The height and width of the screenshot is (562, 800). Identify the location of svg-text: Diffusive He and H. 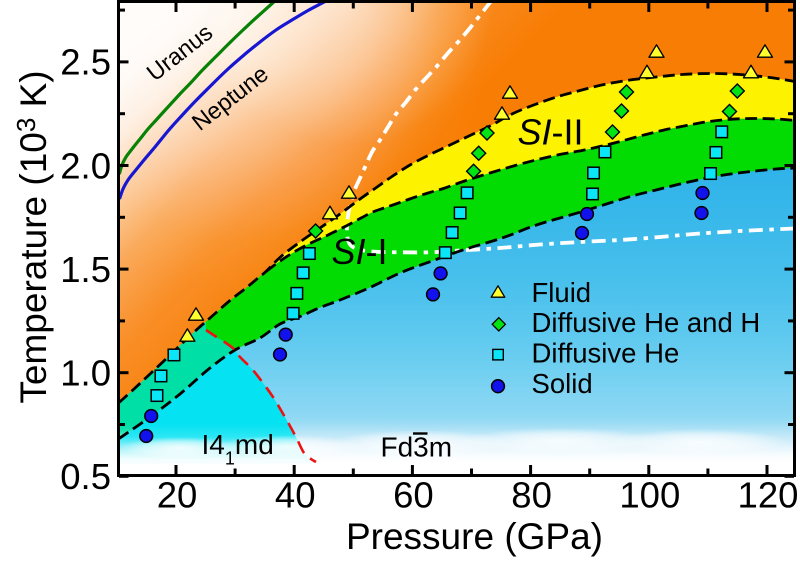
(646, 322).